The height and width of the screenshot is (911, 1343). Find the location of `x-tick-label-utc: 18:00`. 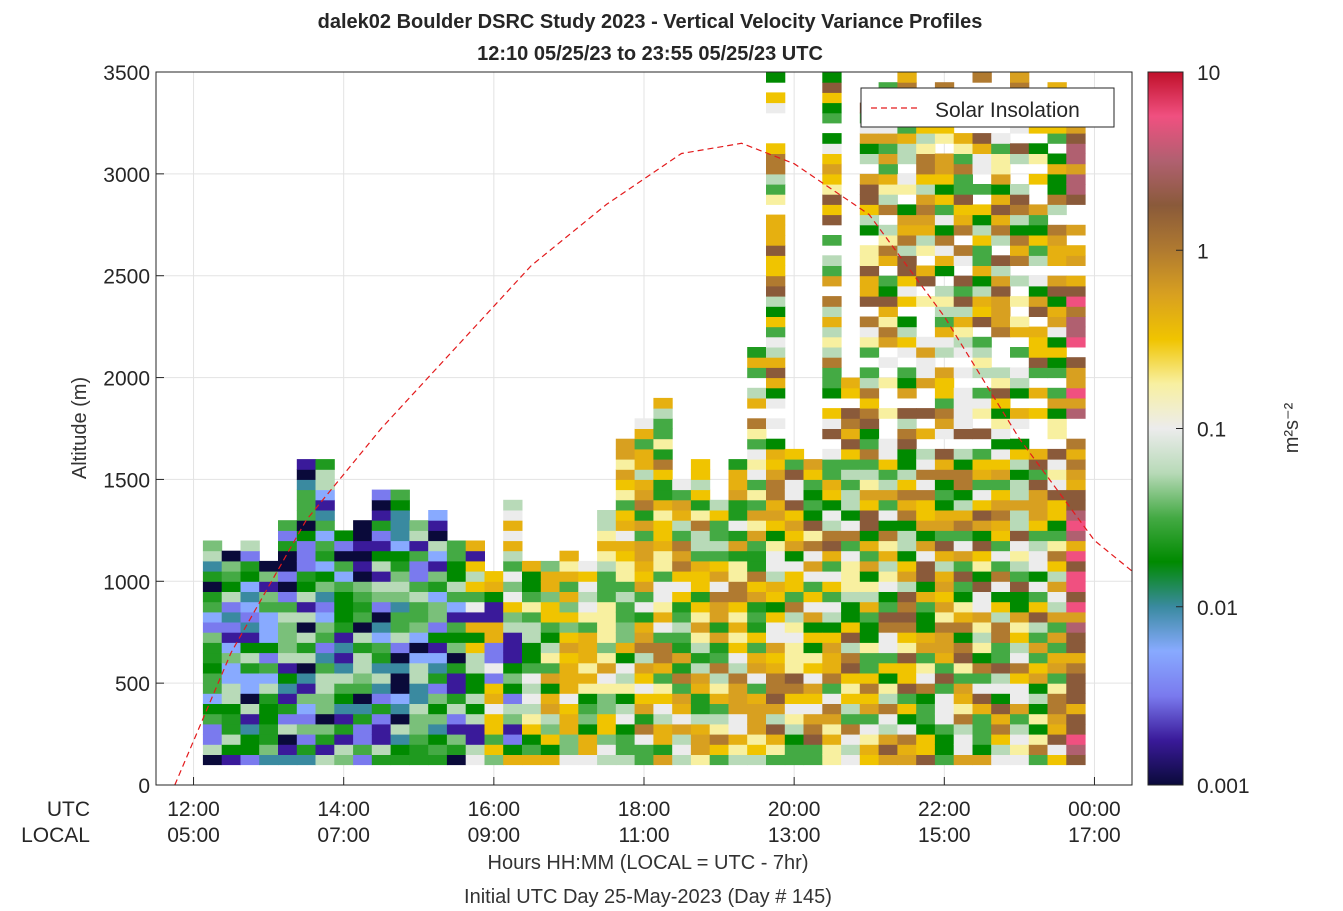

x-tick-label-utc: 18:00 is located at coordinates (644, 809).